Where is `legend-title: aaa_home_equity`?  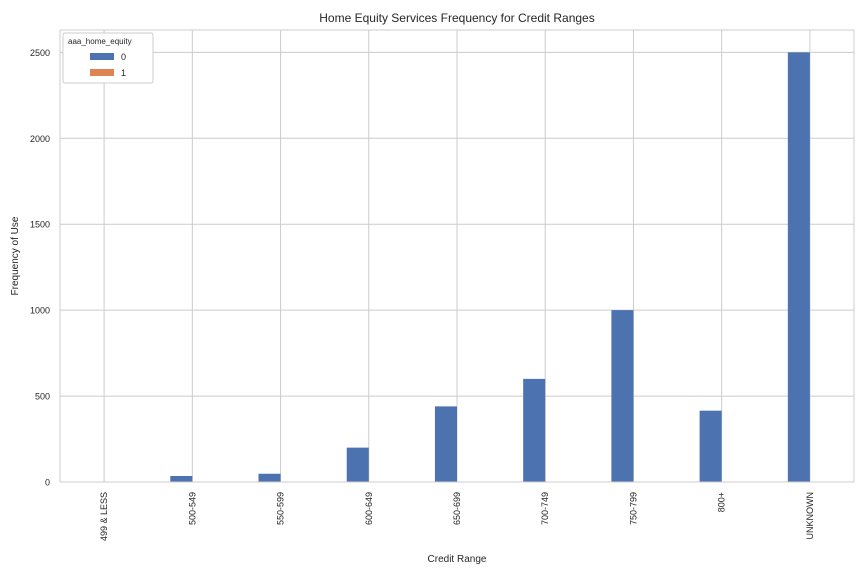 legend-title: aaa_home_equity is located at coordinates (100, 41).